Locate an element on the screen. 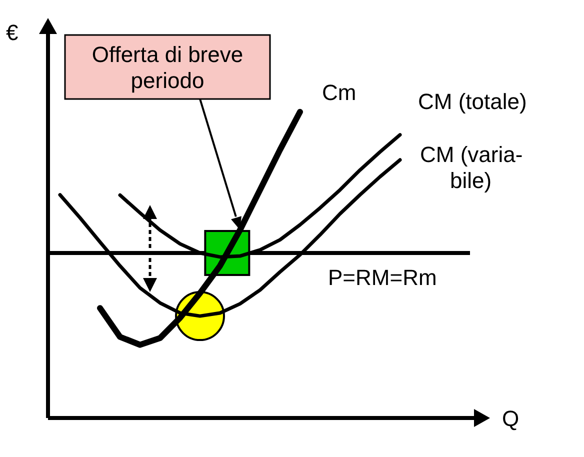 The width and height of the screenshot is (584, 457). x-axis-title: Q is located at coordinates (511, 418).